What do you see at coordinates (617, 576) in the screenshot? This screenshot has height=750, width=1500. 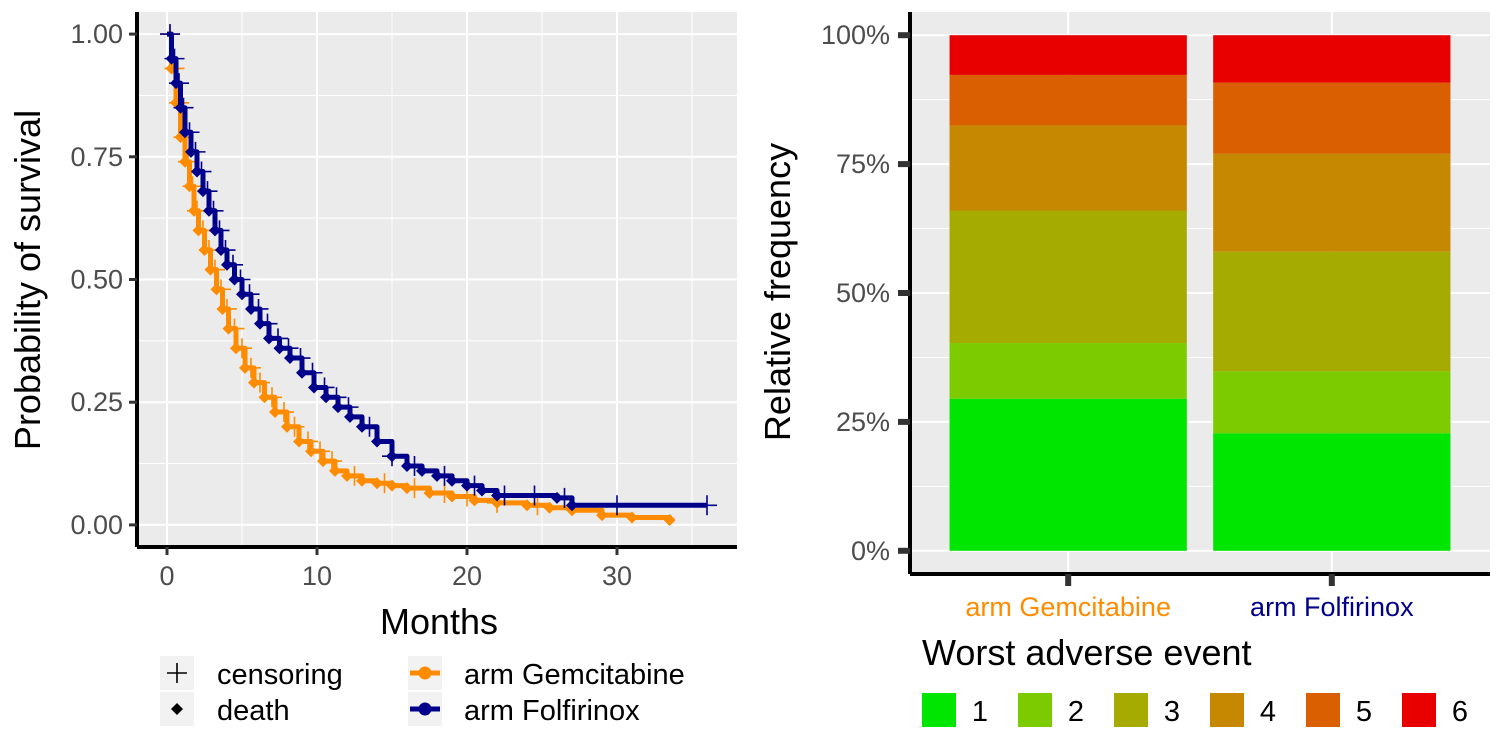 I see `km-x-tick-label: 30` at bounding box center [617, 576].